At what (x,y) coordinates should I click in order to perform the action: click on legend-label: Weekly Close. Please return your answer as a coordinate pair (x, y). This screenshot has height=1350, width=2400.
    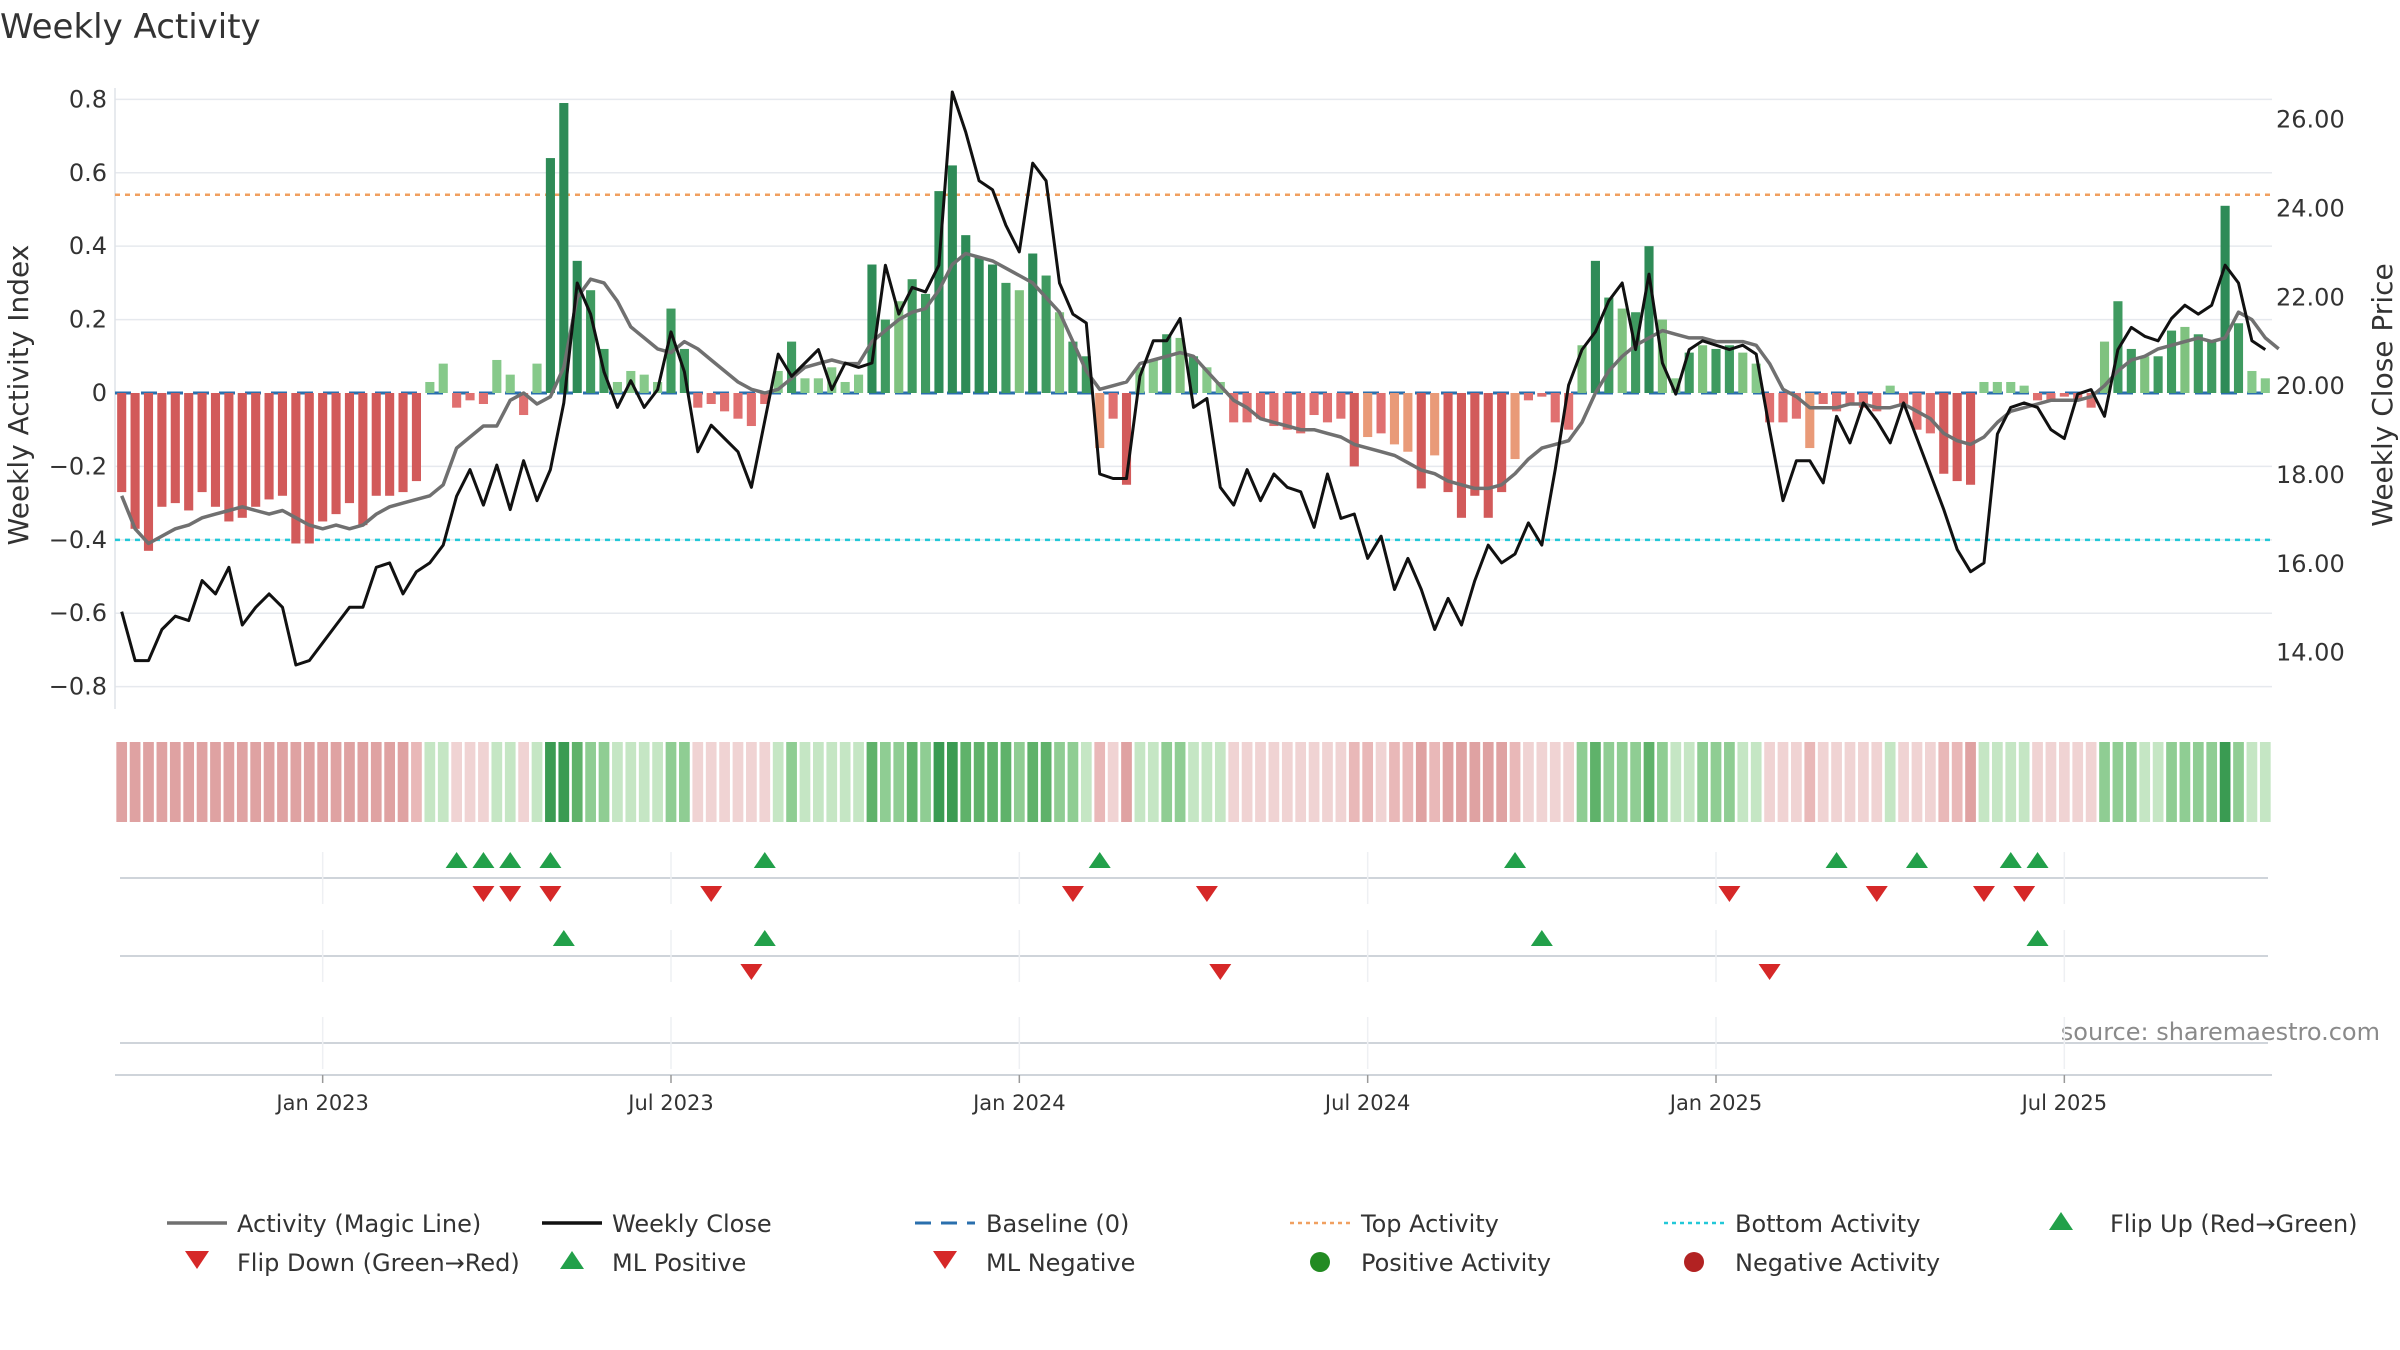
    Looking at the image, I should click on (692, 1224).